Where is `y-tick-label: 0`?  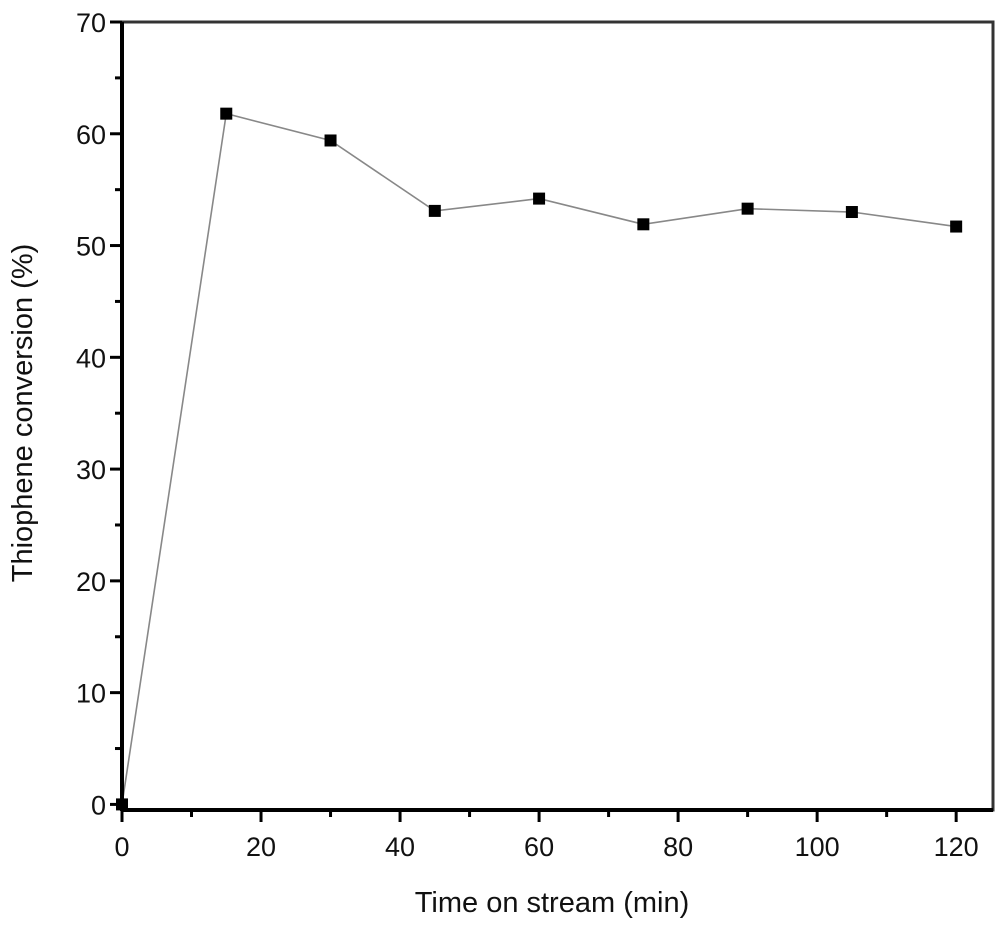 y-tick-label: 0 is located at coordinates (98, 805).